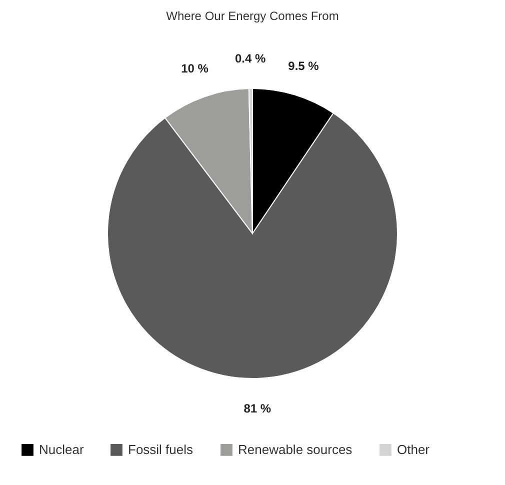 The image size is (505, 485). Describe the element at coordinates (295, 449) in the screenshot. I see `legend-label: Renewable sources` at that location.